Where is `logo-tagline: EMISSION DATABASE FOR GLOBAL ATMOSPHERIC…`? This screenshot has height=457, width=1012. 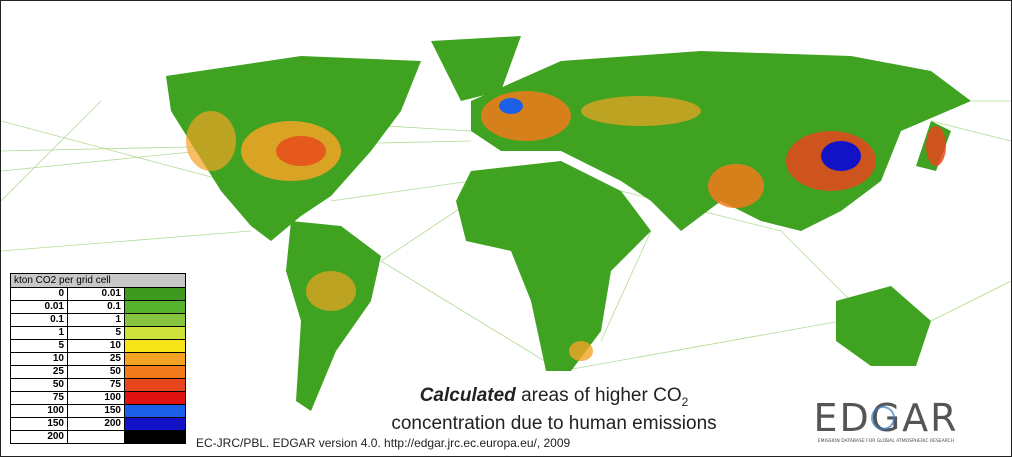 logo-tagline: EMISSION DATABASE FOR GLOBAL ATMOSPHERIC… is located at coordinates (886, 441).